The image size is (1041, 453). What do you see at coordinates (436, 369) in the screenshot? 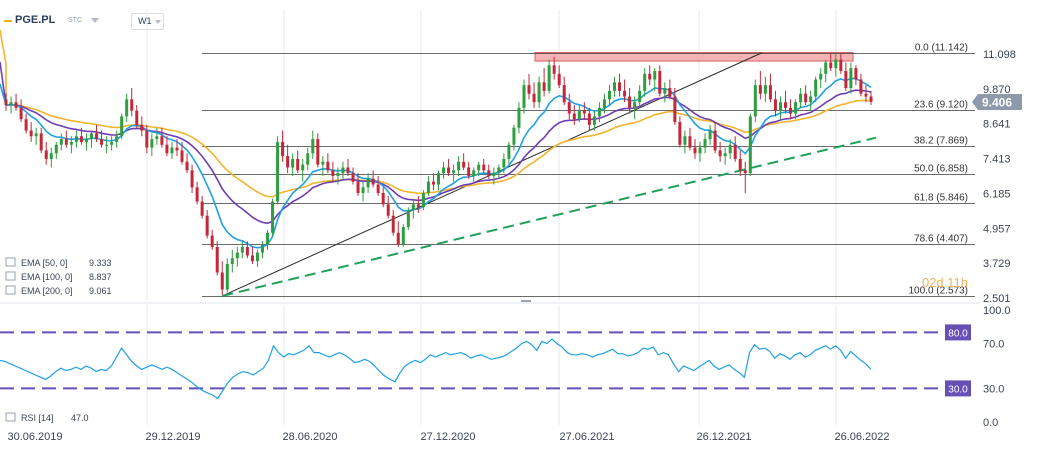
I see `rsi-line` at bounding box center [436, 369].